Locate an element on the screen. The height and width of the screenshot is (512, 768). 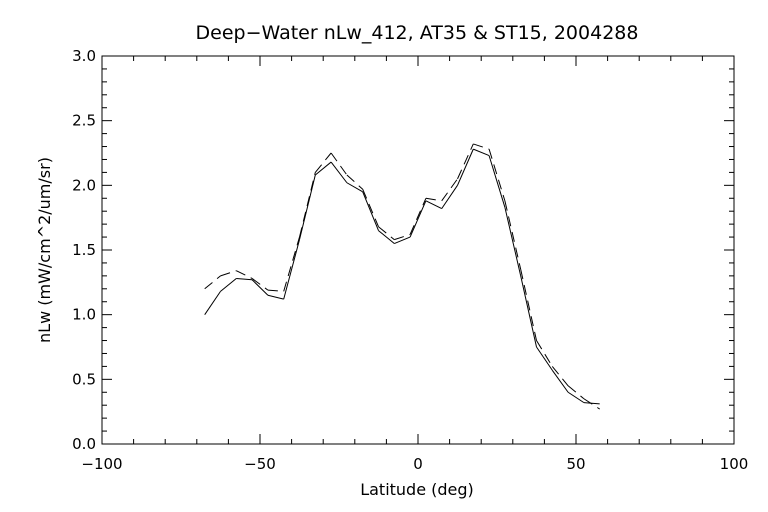
y-tick-label: 0.0 is located at coordinates (84, 444).